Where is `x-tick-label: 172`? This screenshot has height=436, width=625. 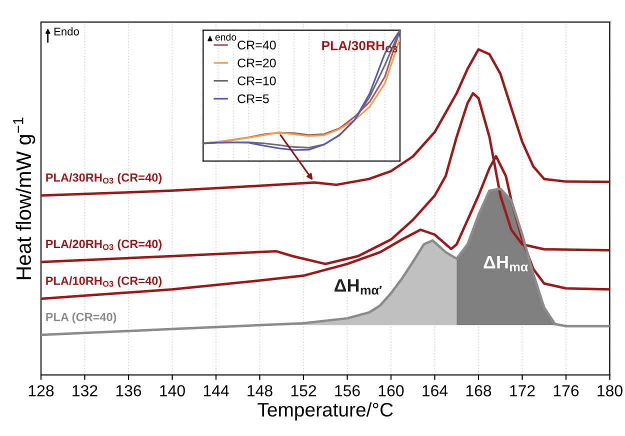
x-tick-label: 172 is located at coordinates (522, 390).